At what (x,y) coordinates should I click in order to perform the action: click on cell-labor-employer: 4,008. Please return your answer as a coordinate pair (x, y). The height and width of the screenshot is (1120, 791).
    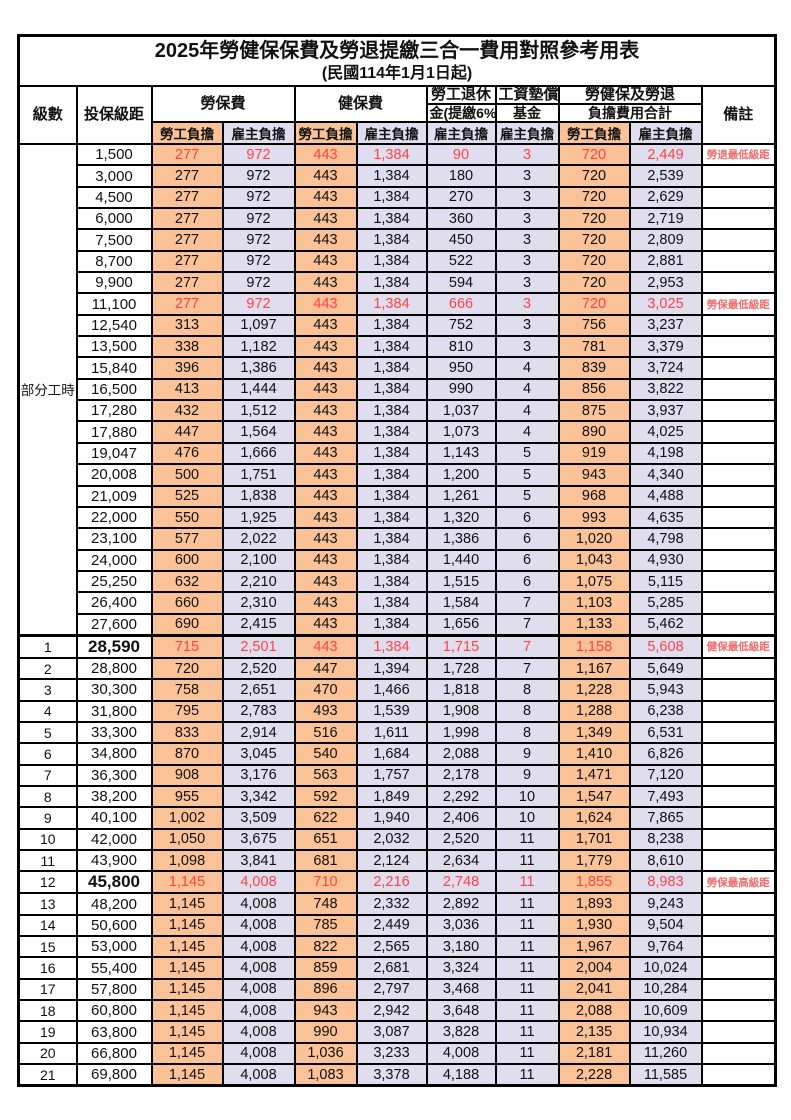
    Looking at the image, I should click on (258, 968).